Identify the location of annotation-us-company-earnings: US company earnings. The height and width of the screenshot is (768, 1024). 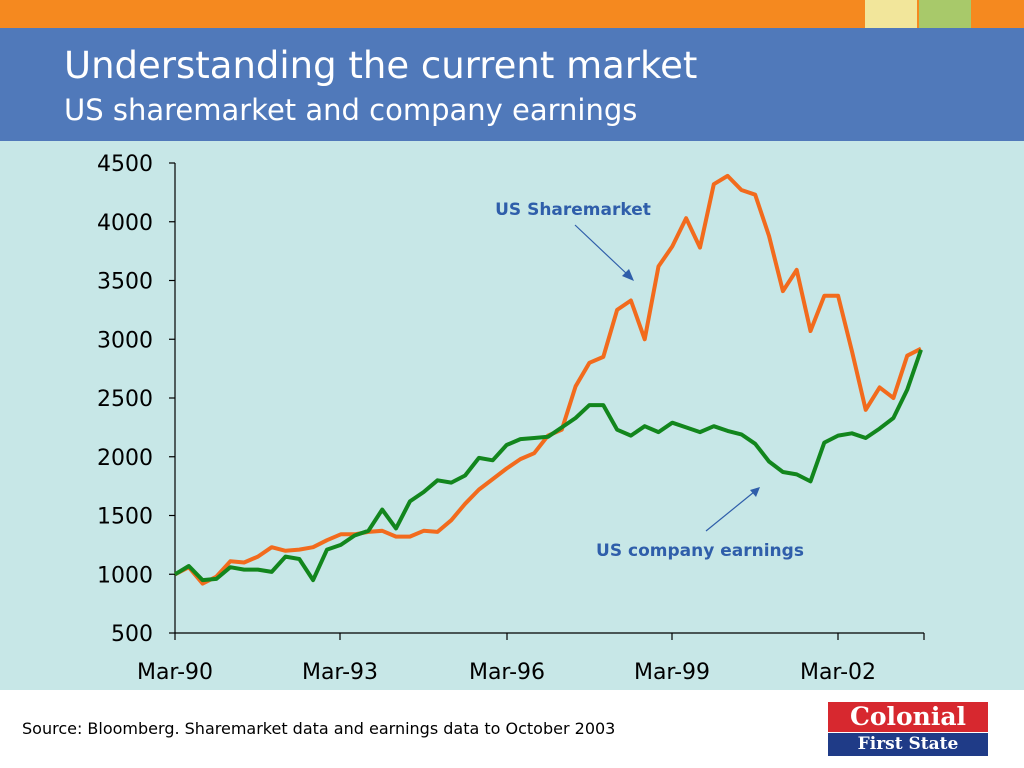
(700, 551).